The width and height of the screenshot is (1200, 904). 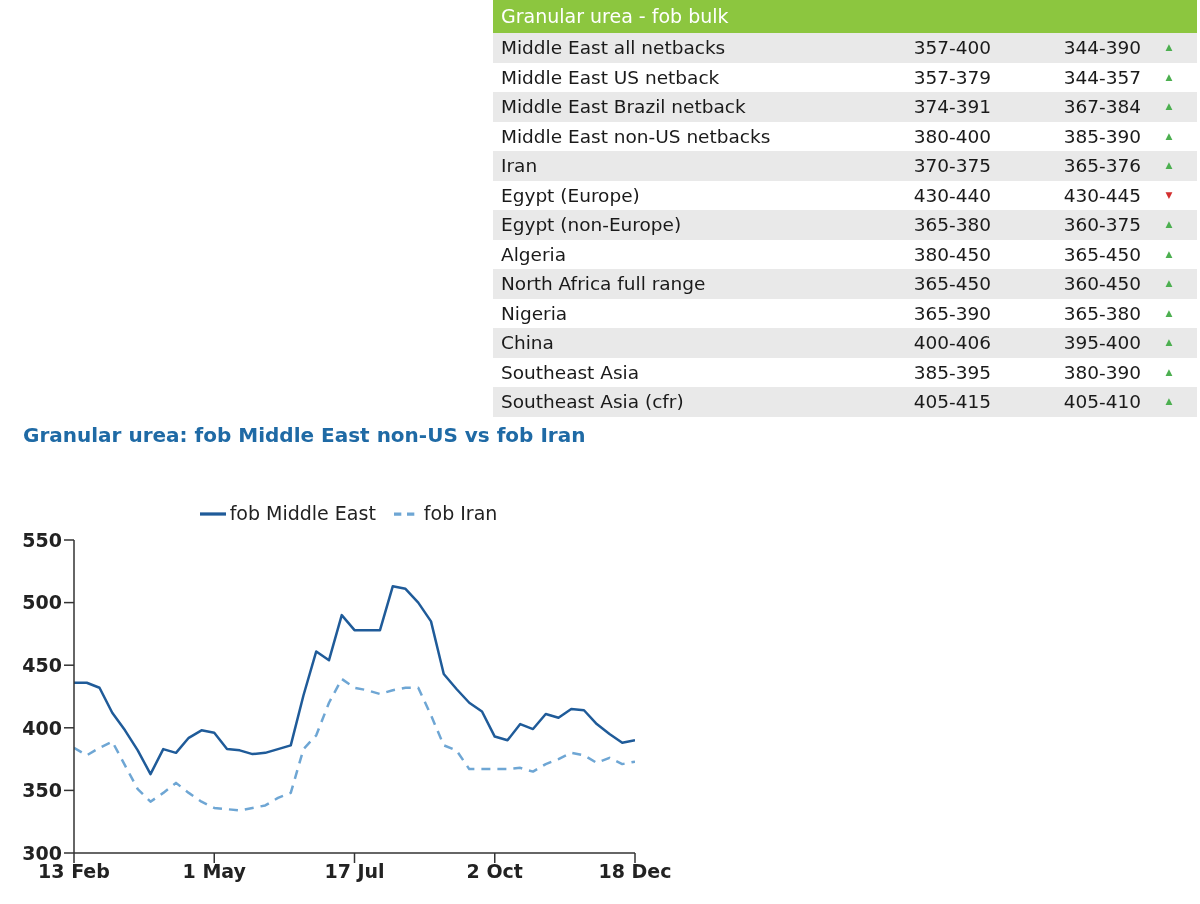 I want to click on text: 405-415, so click(x=952, y=401).